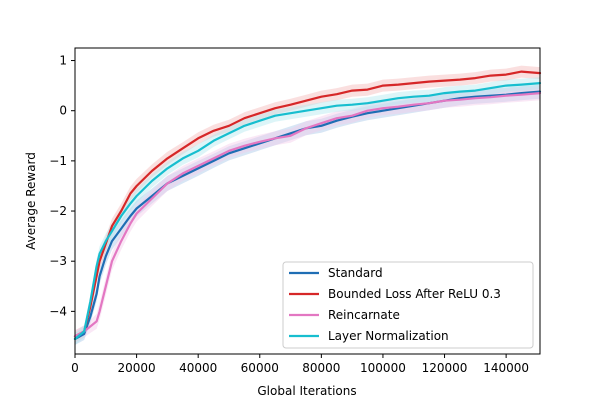 This screenshot has height=400, width=600. What do you see at coordinates (31, 201) in the screenshot?
I see `y-axis-label: Average Reward` at bounding box center [31, 201].